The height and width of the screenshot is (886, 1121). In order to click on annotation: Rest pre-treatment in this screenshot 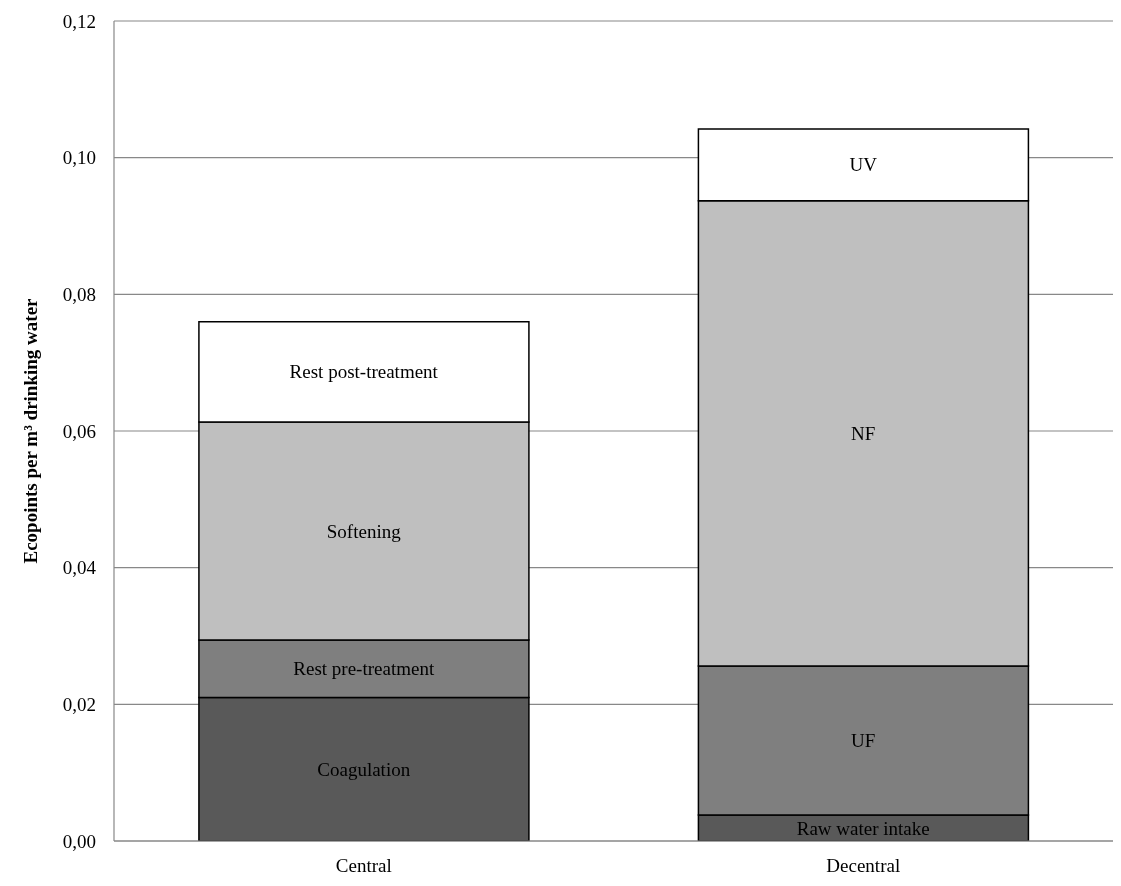, I will do `click(364, 669)`.